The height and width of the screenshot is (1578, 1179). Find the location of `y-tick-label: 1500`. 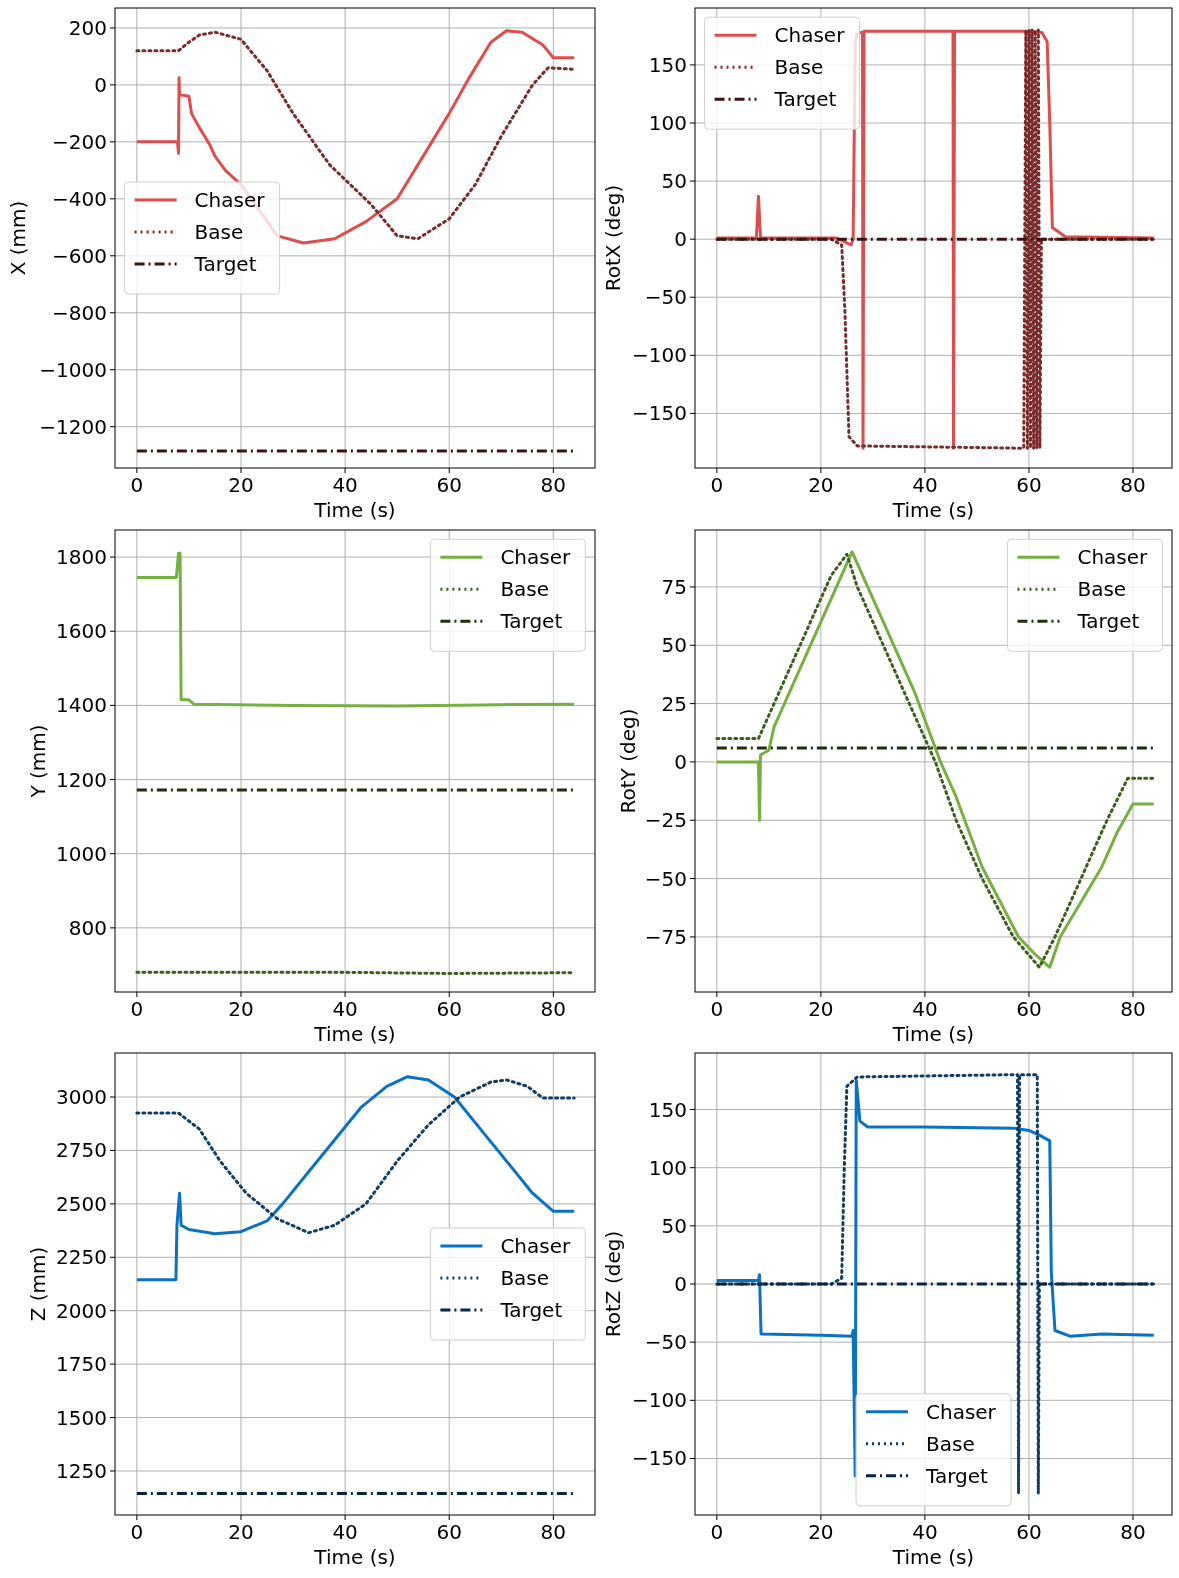

y-tick-label: 1500 is located at coordinates (81, 1417).